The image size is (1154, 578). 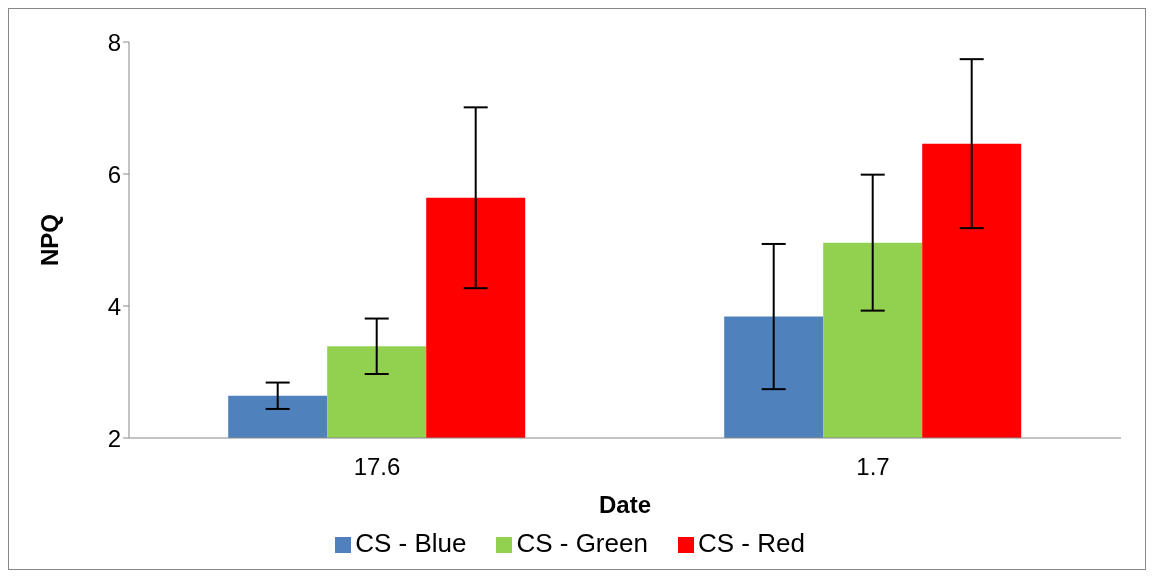 I want to click on legend-label: CS - Red, so click(x=751, y=543).